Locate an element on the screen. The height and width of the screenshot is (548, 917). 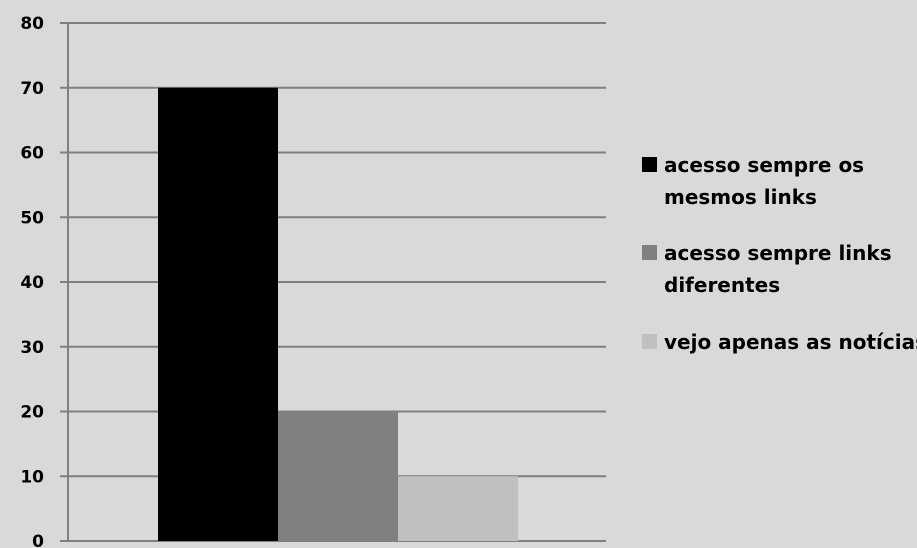
y-tick-label: 80 is located at coordinates (32, 24).